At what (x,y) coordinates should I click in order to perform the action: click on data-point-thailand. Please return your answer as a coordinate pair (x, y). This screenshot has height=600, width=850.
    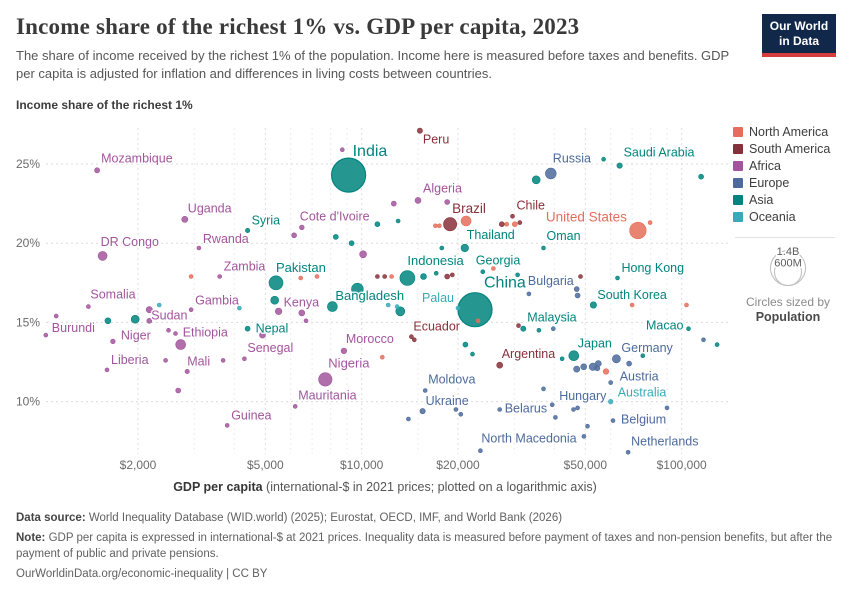
    Looking at the image, I should click on (464, 248).